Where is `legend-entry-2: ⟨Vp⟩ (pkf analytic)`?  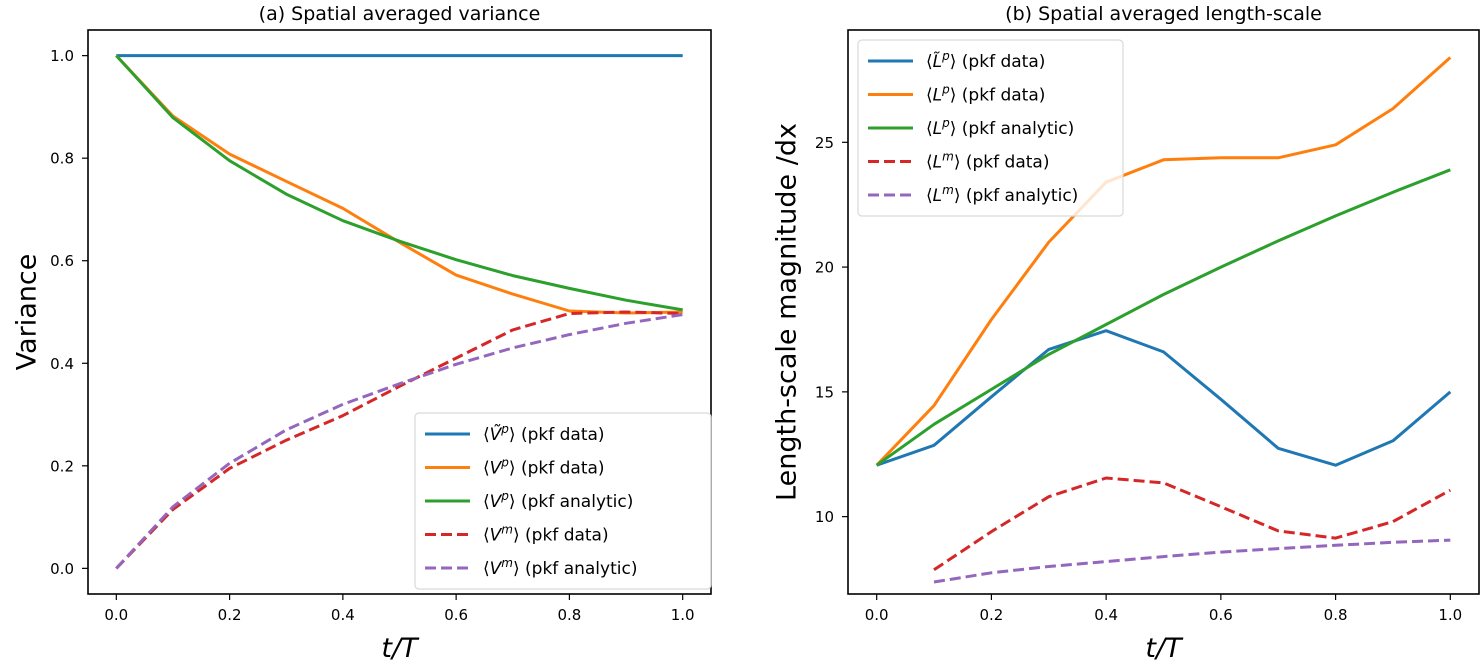
legend-entry-2: ⟨Vp⟩ (pkf analytic) is located at coordinates (558, 500).